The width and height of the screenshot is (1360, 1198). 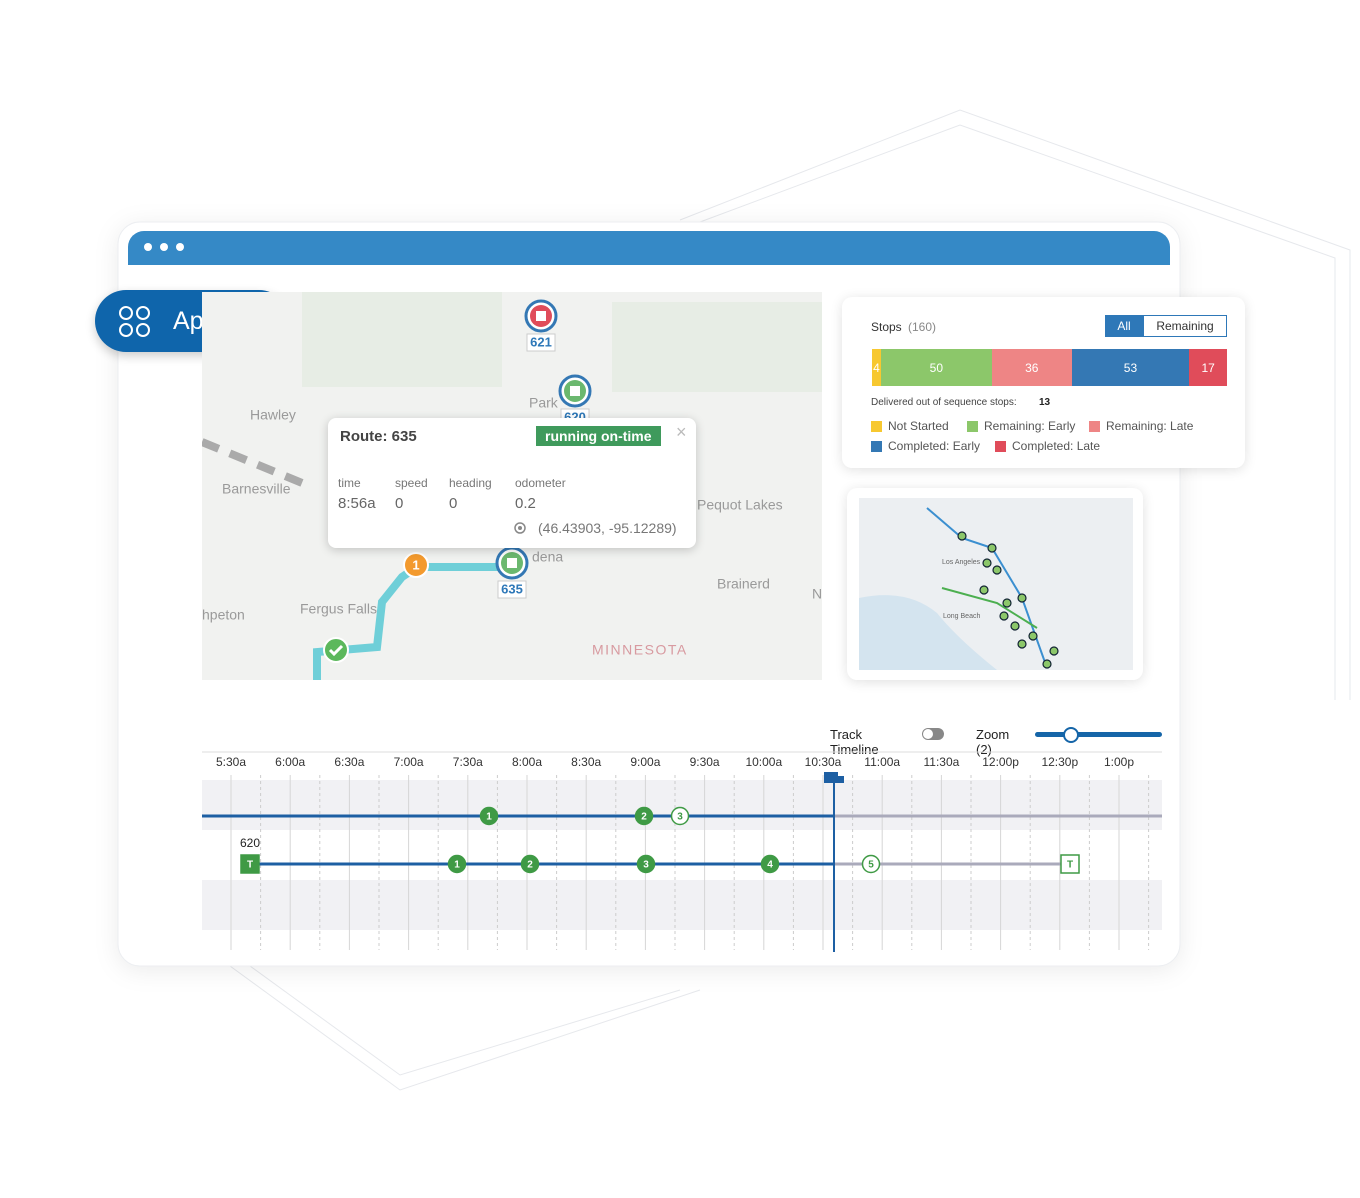 I want to click on vehicle-icon, so click(x=575, y=391).